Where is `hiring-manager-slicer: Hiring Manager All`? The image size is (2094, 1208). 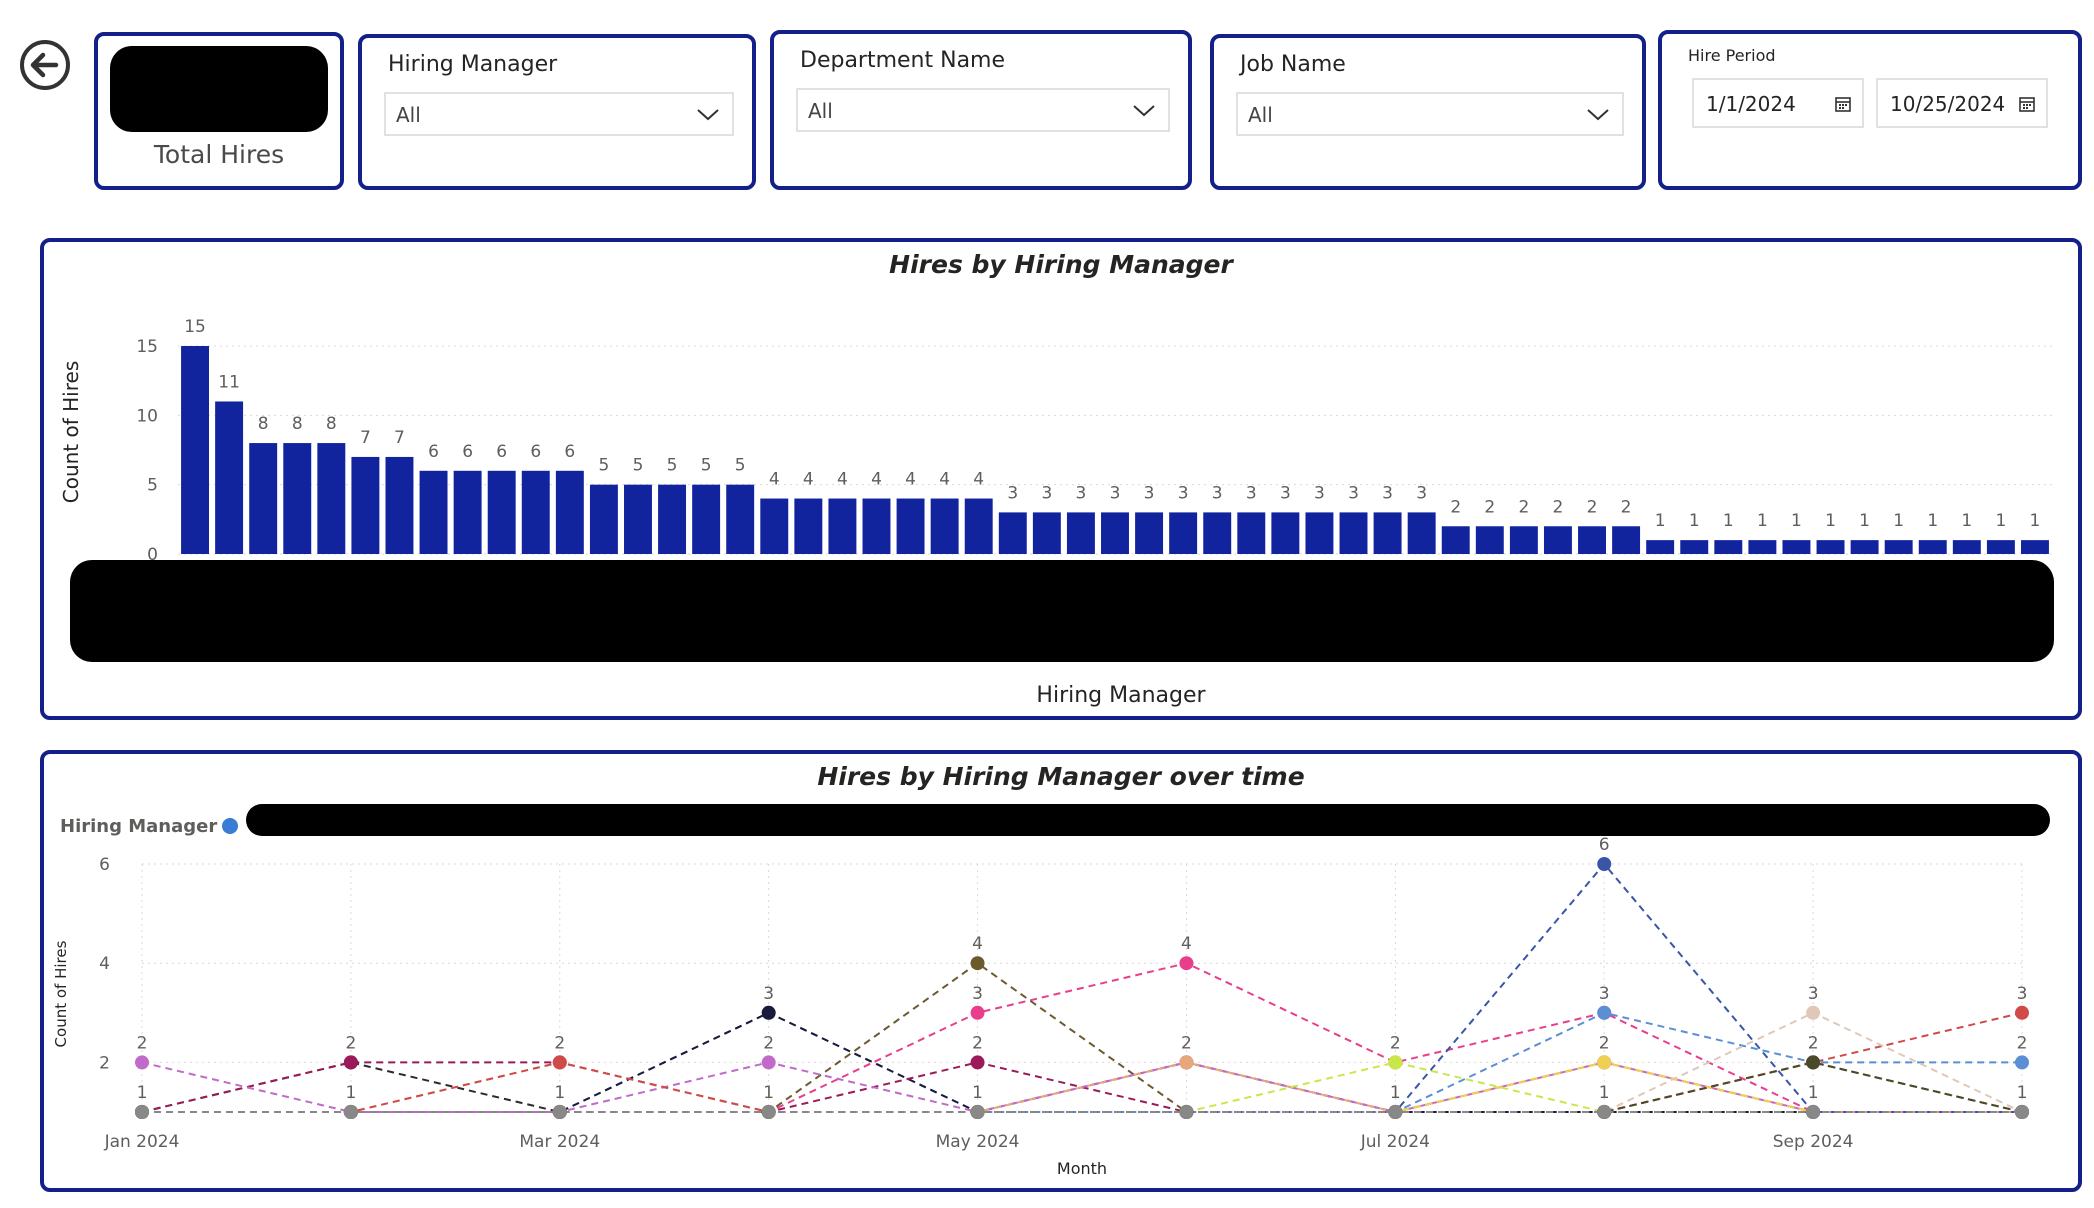 hiring-manager-slicer: Hiring Manager All is located at coordinates (557, 112).